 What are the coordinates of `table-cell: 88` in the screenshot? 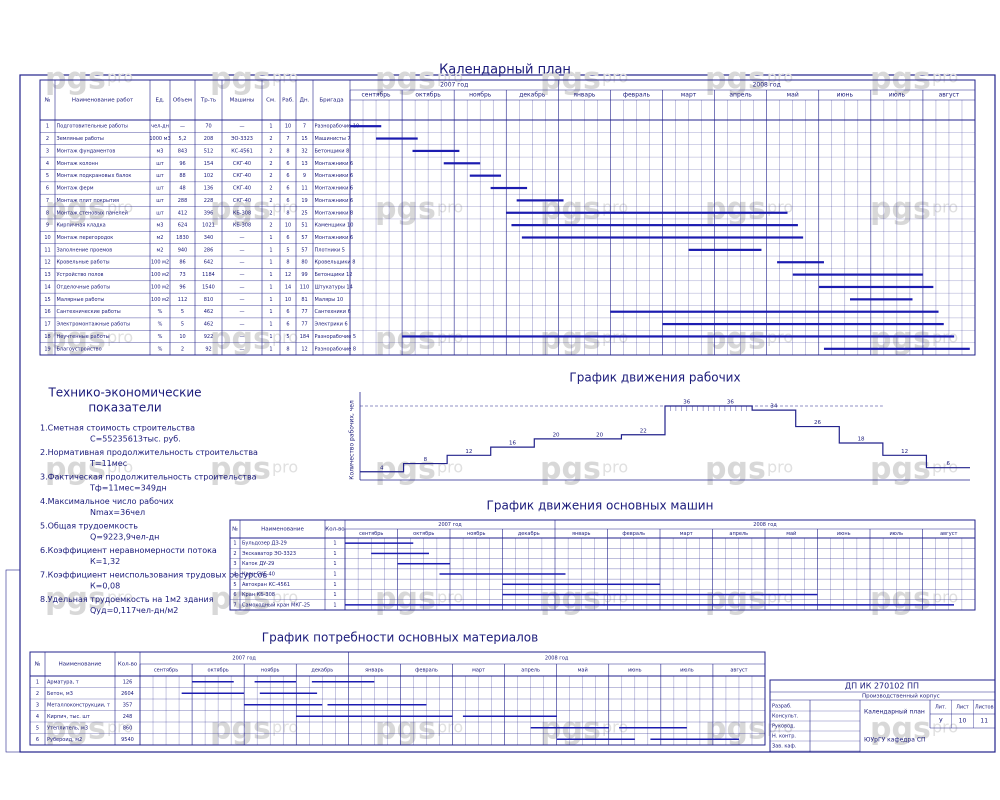 It's located at (182, 176).